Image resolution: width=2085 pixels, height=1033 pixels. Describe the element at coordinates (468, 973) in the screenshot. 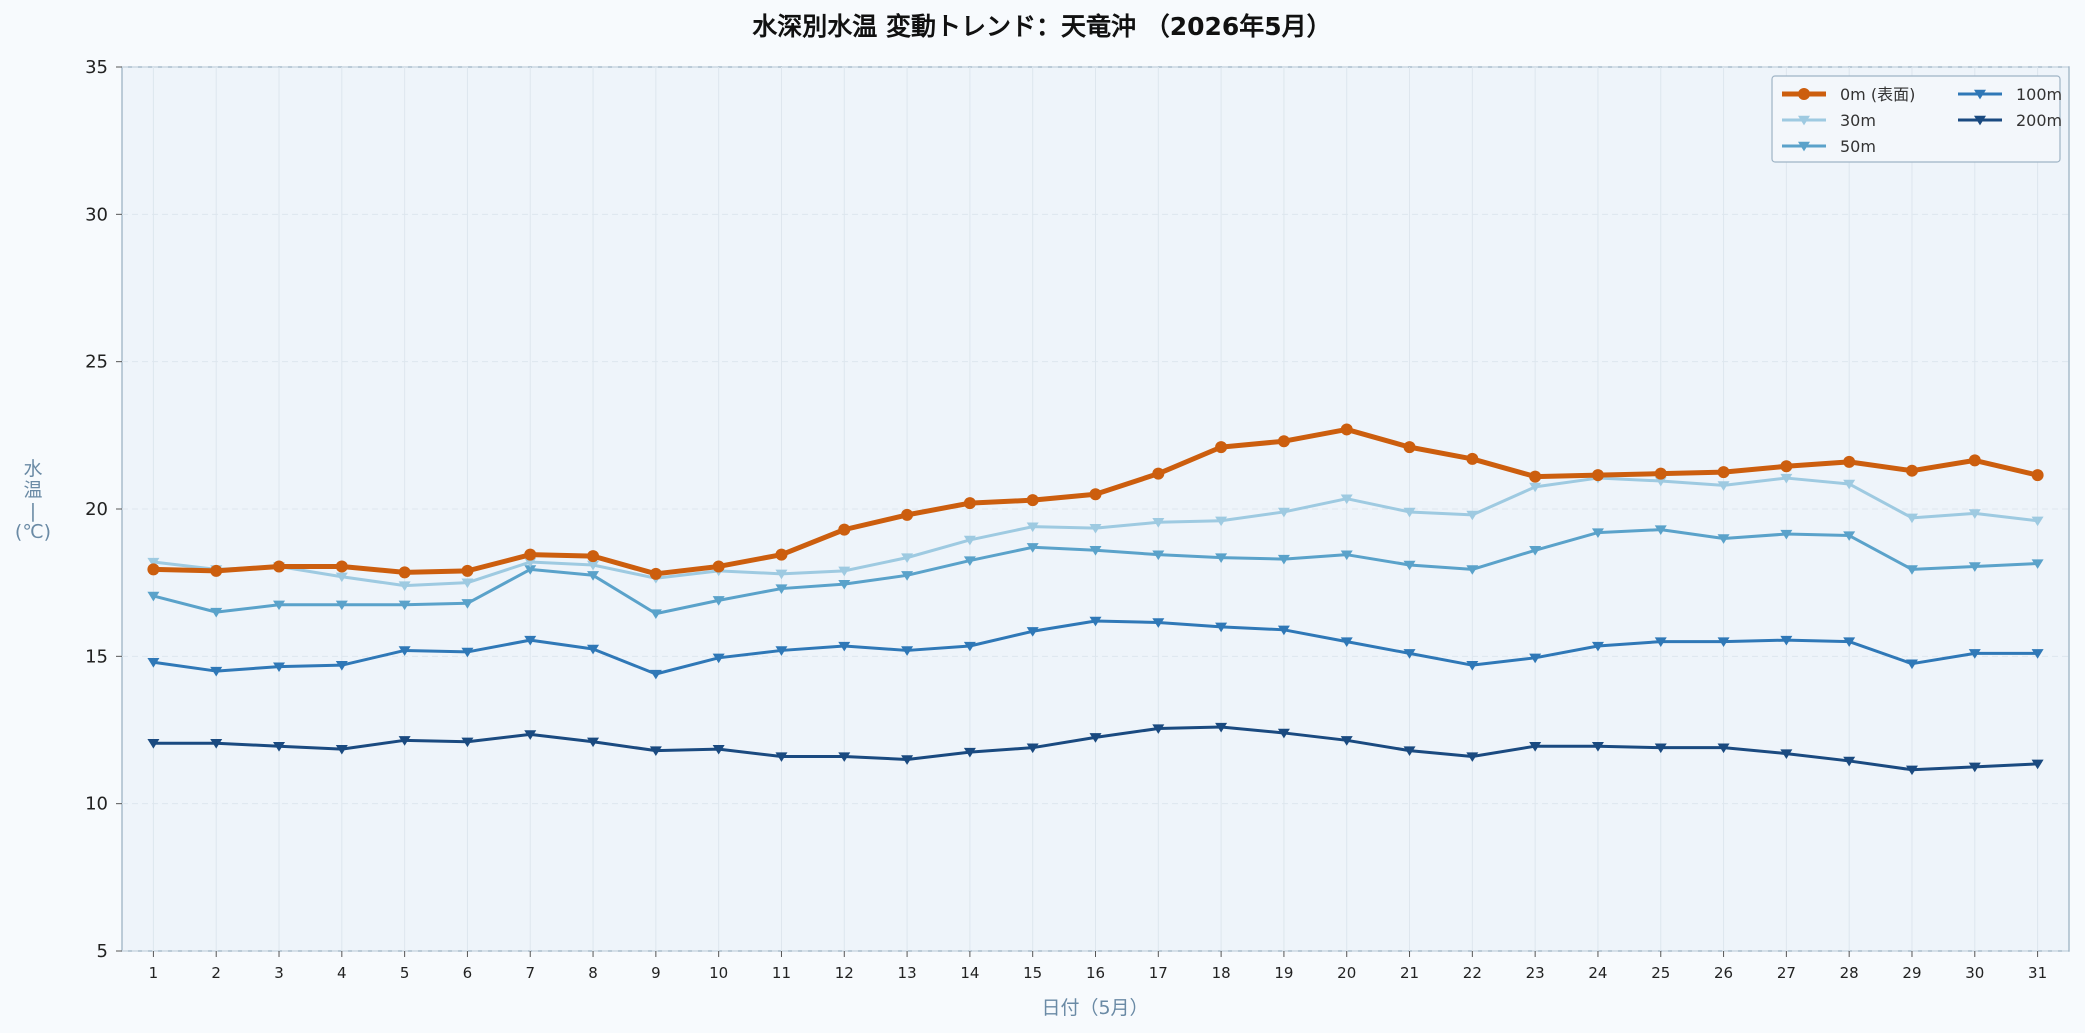

I see `x-tick-label: 6` at that location.